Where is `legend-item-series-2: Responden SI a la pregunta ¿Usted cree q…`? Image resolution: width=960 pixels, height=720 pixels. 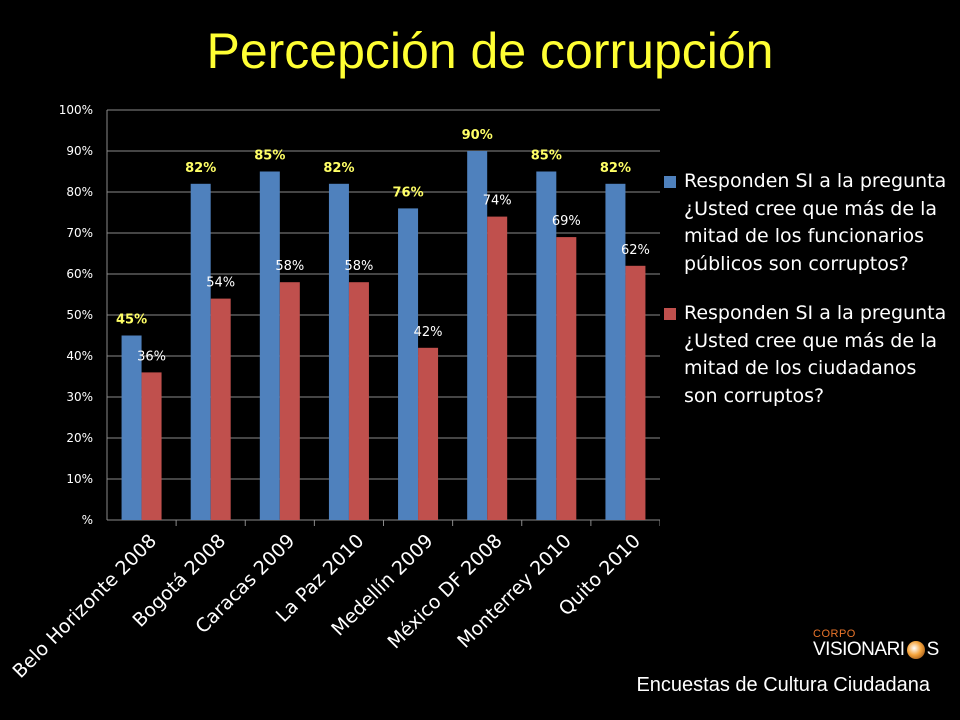 legend-item-series-2: Responden SI a la pregunta ¿Usted cree q… is located at coordinates (809, 355).